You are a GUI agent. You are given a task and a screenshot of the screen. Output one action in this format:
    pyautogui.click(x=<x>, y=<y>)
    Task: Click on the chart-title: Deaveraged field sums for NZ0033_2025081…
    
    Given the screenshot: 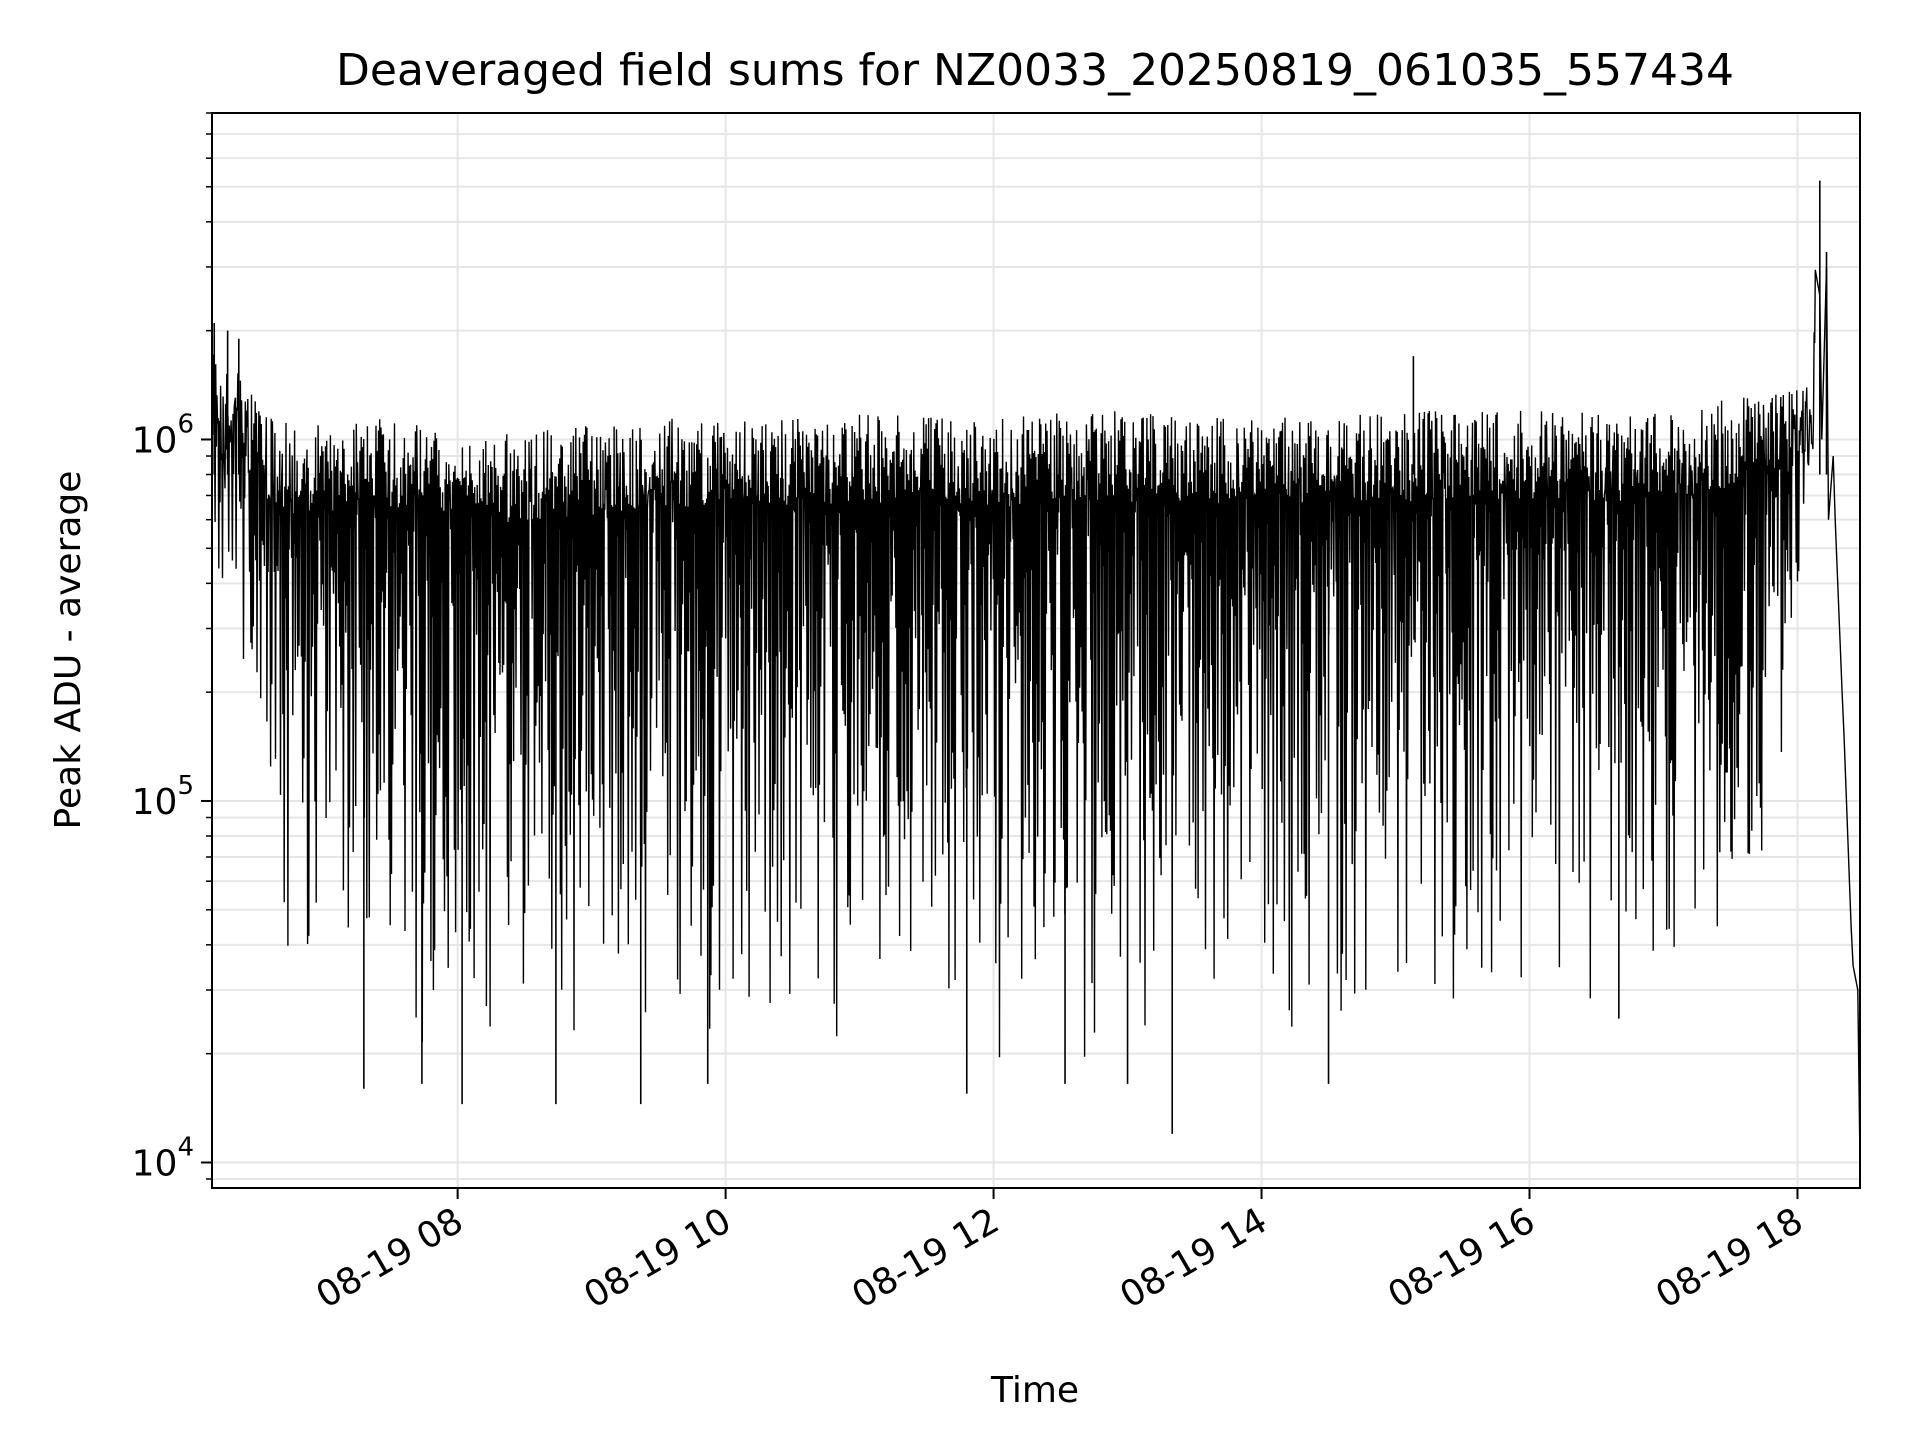 What is the action you would take?
    pyautogui.click(x=1035, y=70)
    